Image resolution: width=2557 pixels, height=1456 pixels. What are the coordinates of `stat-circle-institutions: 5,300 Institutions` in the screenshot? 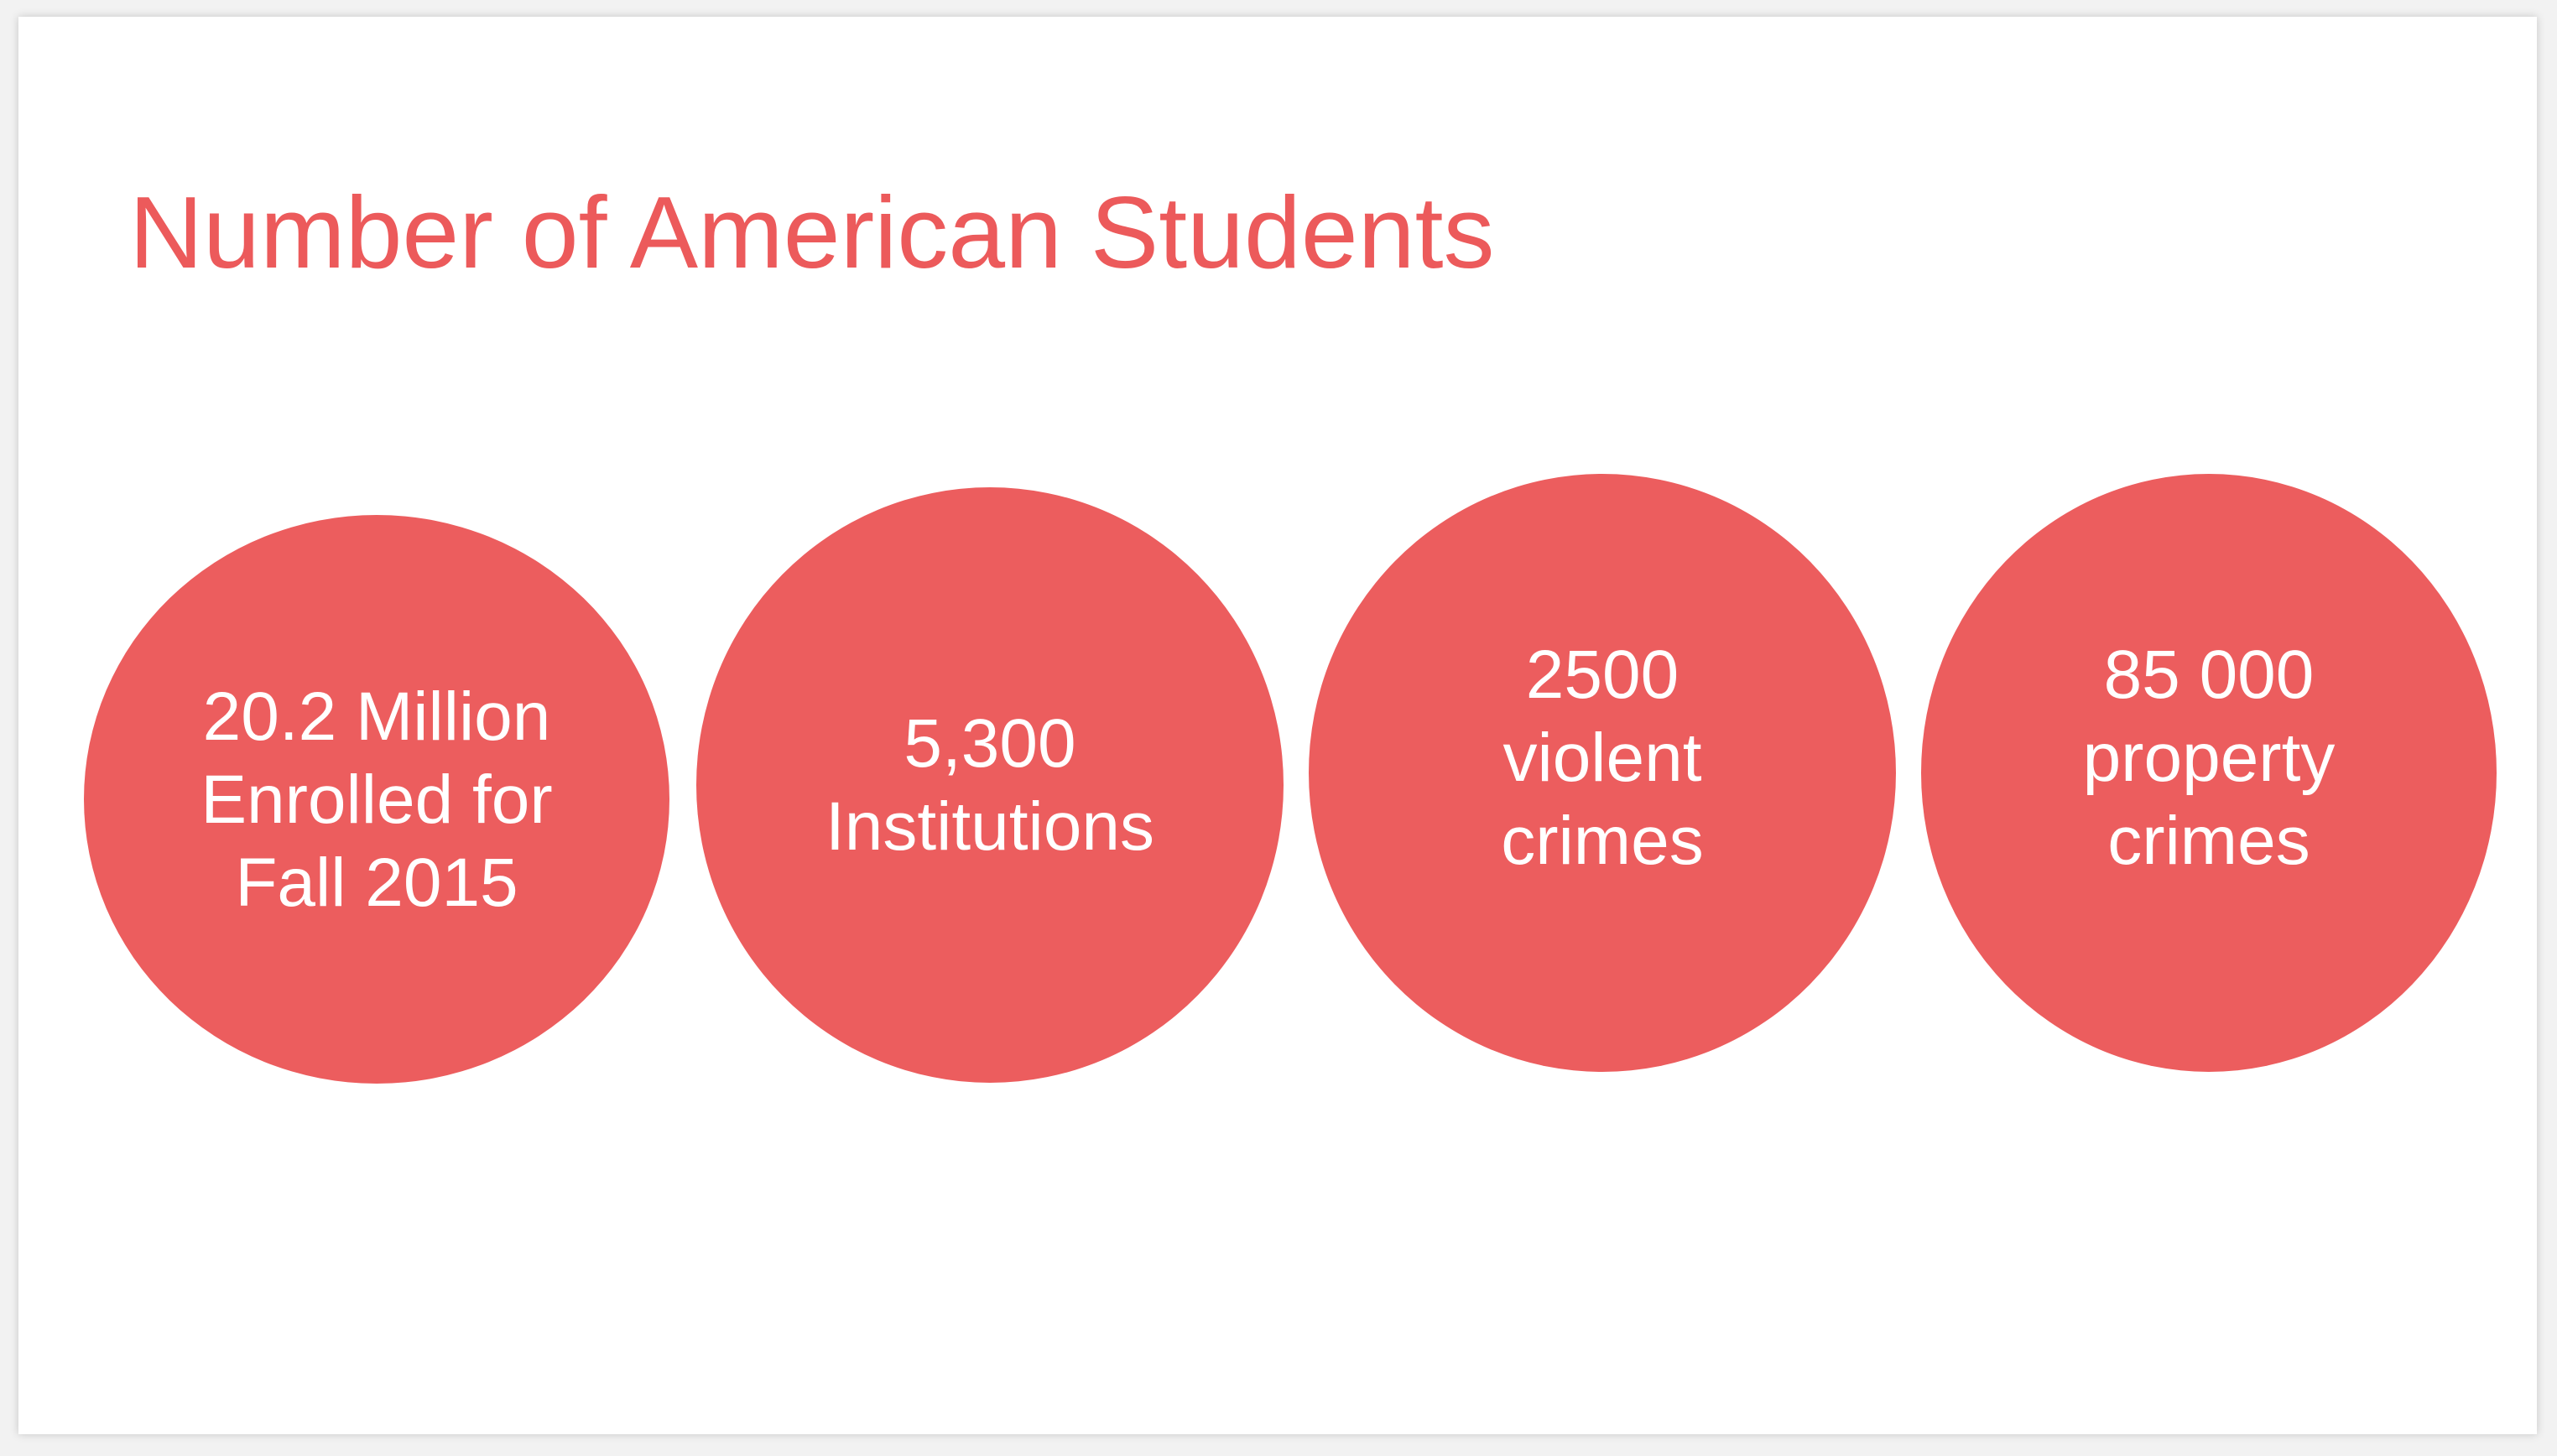 It's located at (990, 785).